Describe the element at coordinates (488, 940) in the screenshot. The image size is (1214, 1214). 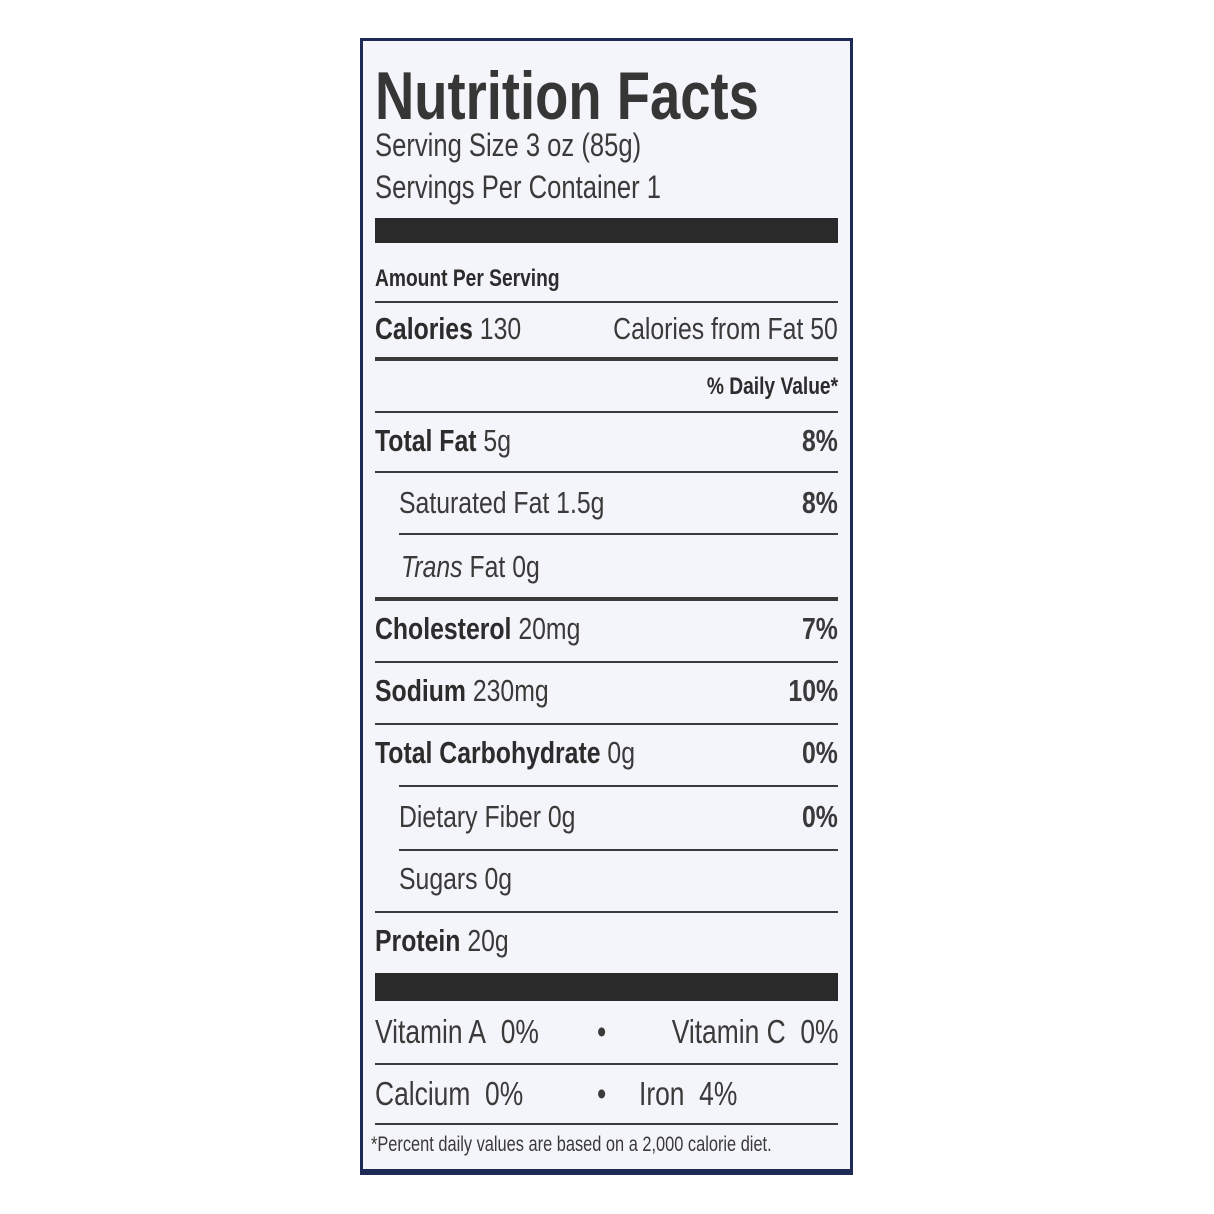
I see `nutrients-8-amount: 20g` at that location.